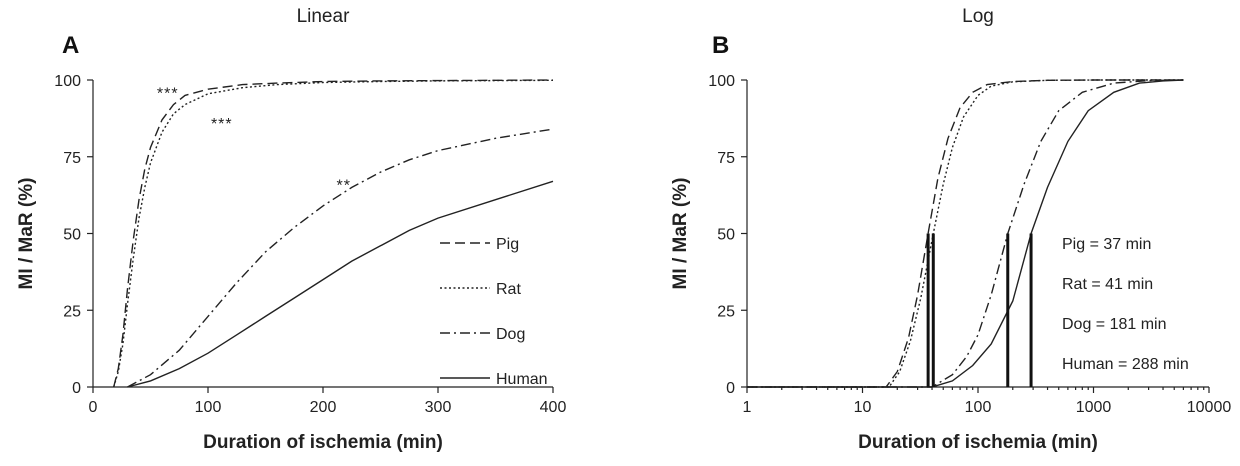 Image resolution: width=1240 pixels, height=466 pixels. Describe the element at coordinates (438, 407) in the screenshot. I see `x-tick-label: 300` at that location.